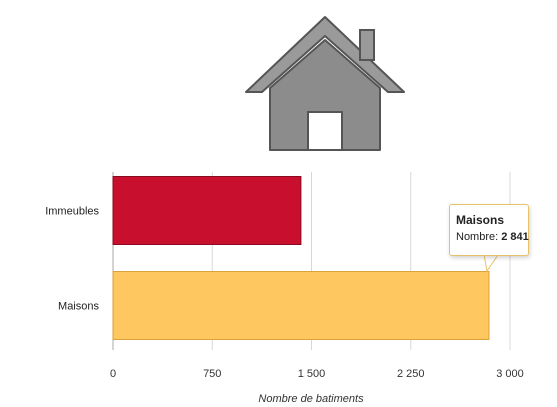 The image size is (557, 407). Describe the element at coordinates (489, 230) in the screenshot. I see `tooltip: Maisons Nombre: 2 841` at that location.